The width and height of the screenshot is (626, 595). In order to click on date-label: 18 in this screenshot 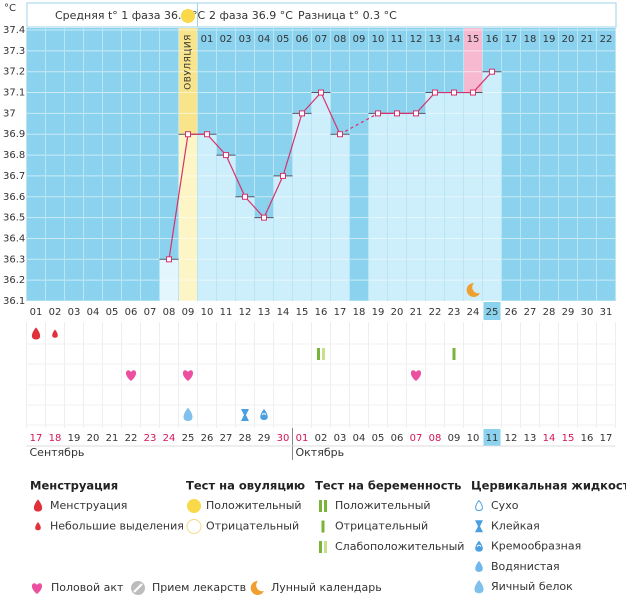, I will do `click(55, 438)`.